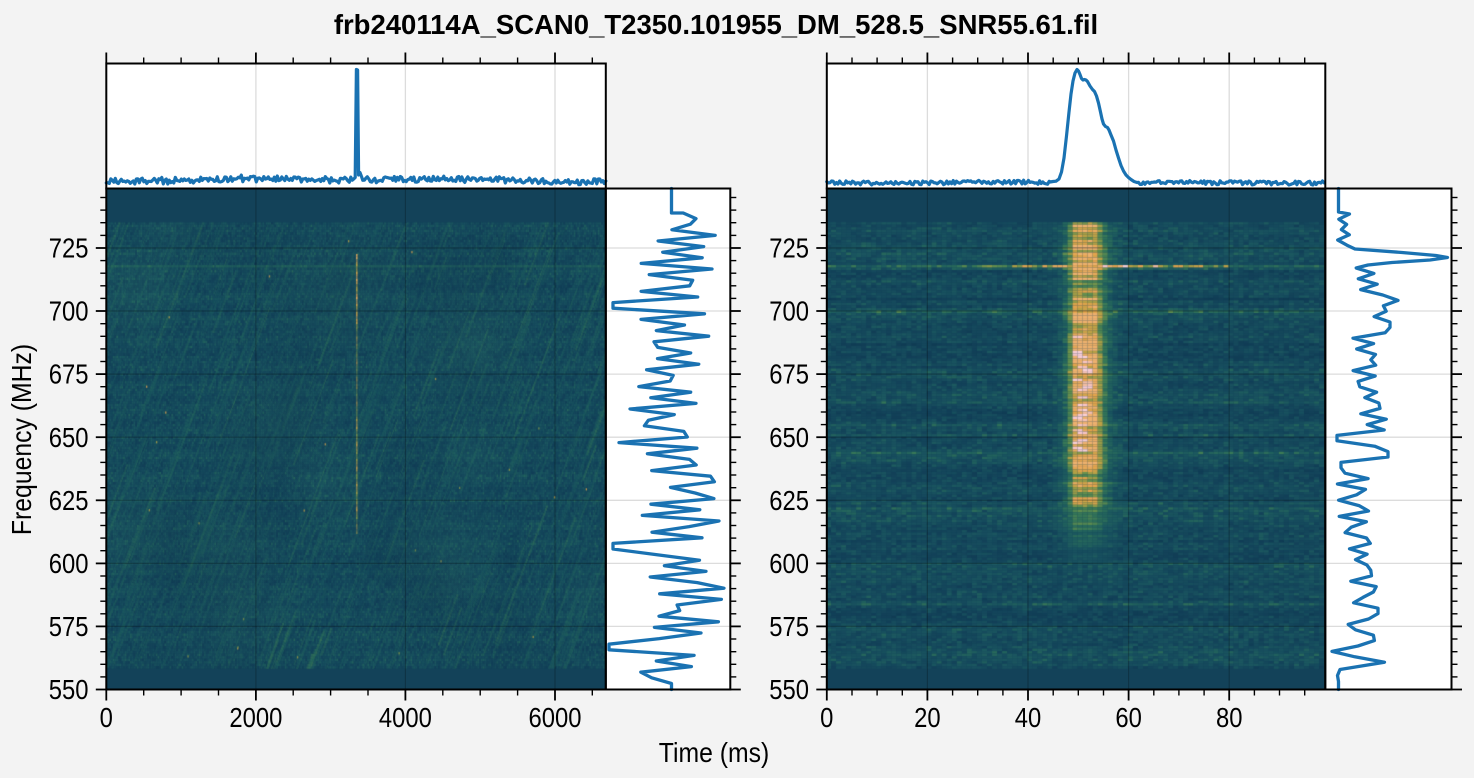  What do you see at coordinates (255, 718) in the screenshot?
I see `svg-text: 2000` at bounding box center [255, 718].